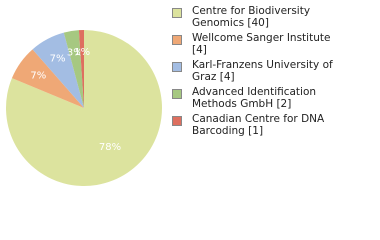  What do you see at coordinates (254, 98) in the screenshot?
I see `legend-label: Advanced Identification Methods GmbH [2]` at bounding box center [254, 98].